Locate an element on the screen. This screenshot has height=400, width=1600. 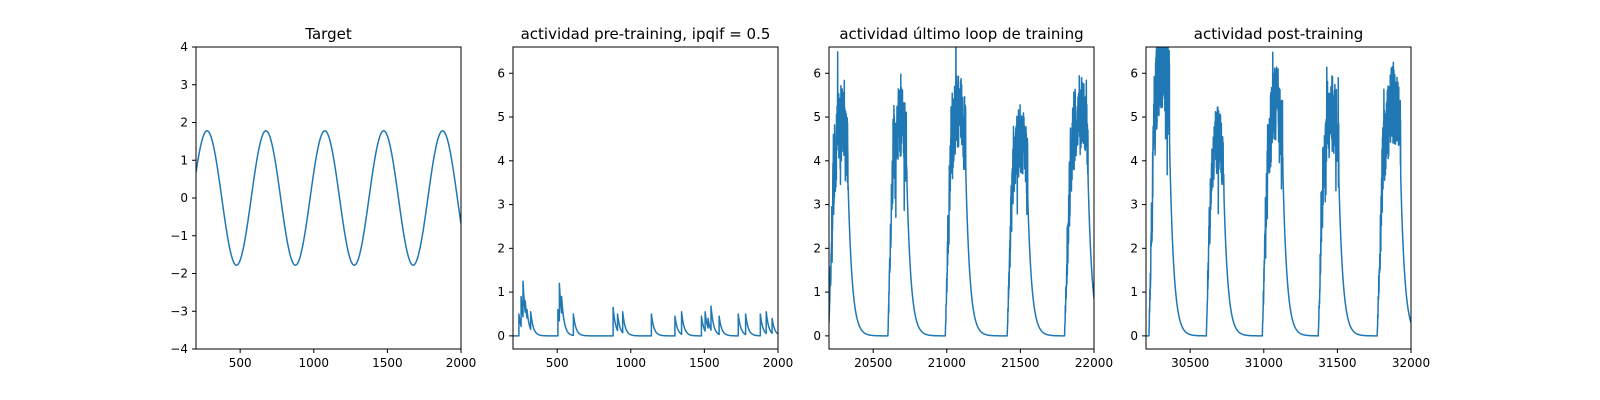
chart-title: actividad pre-training, ipqif = 0.5 is located at coordinates (646, 34).